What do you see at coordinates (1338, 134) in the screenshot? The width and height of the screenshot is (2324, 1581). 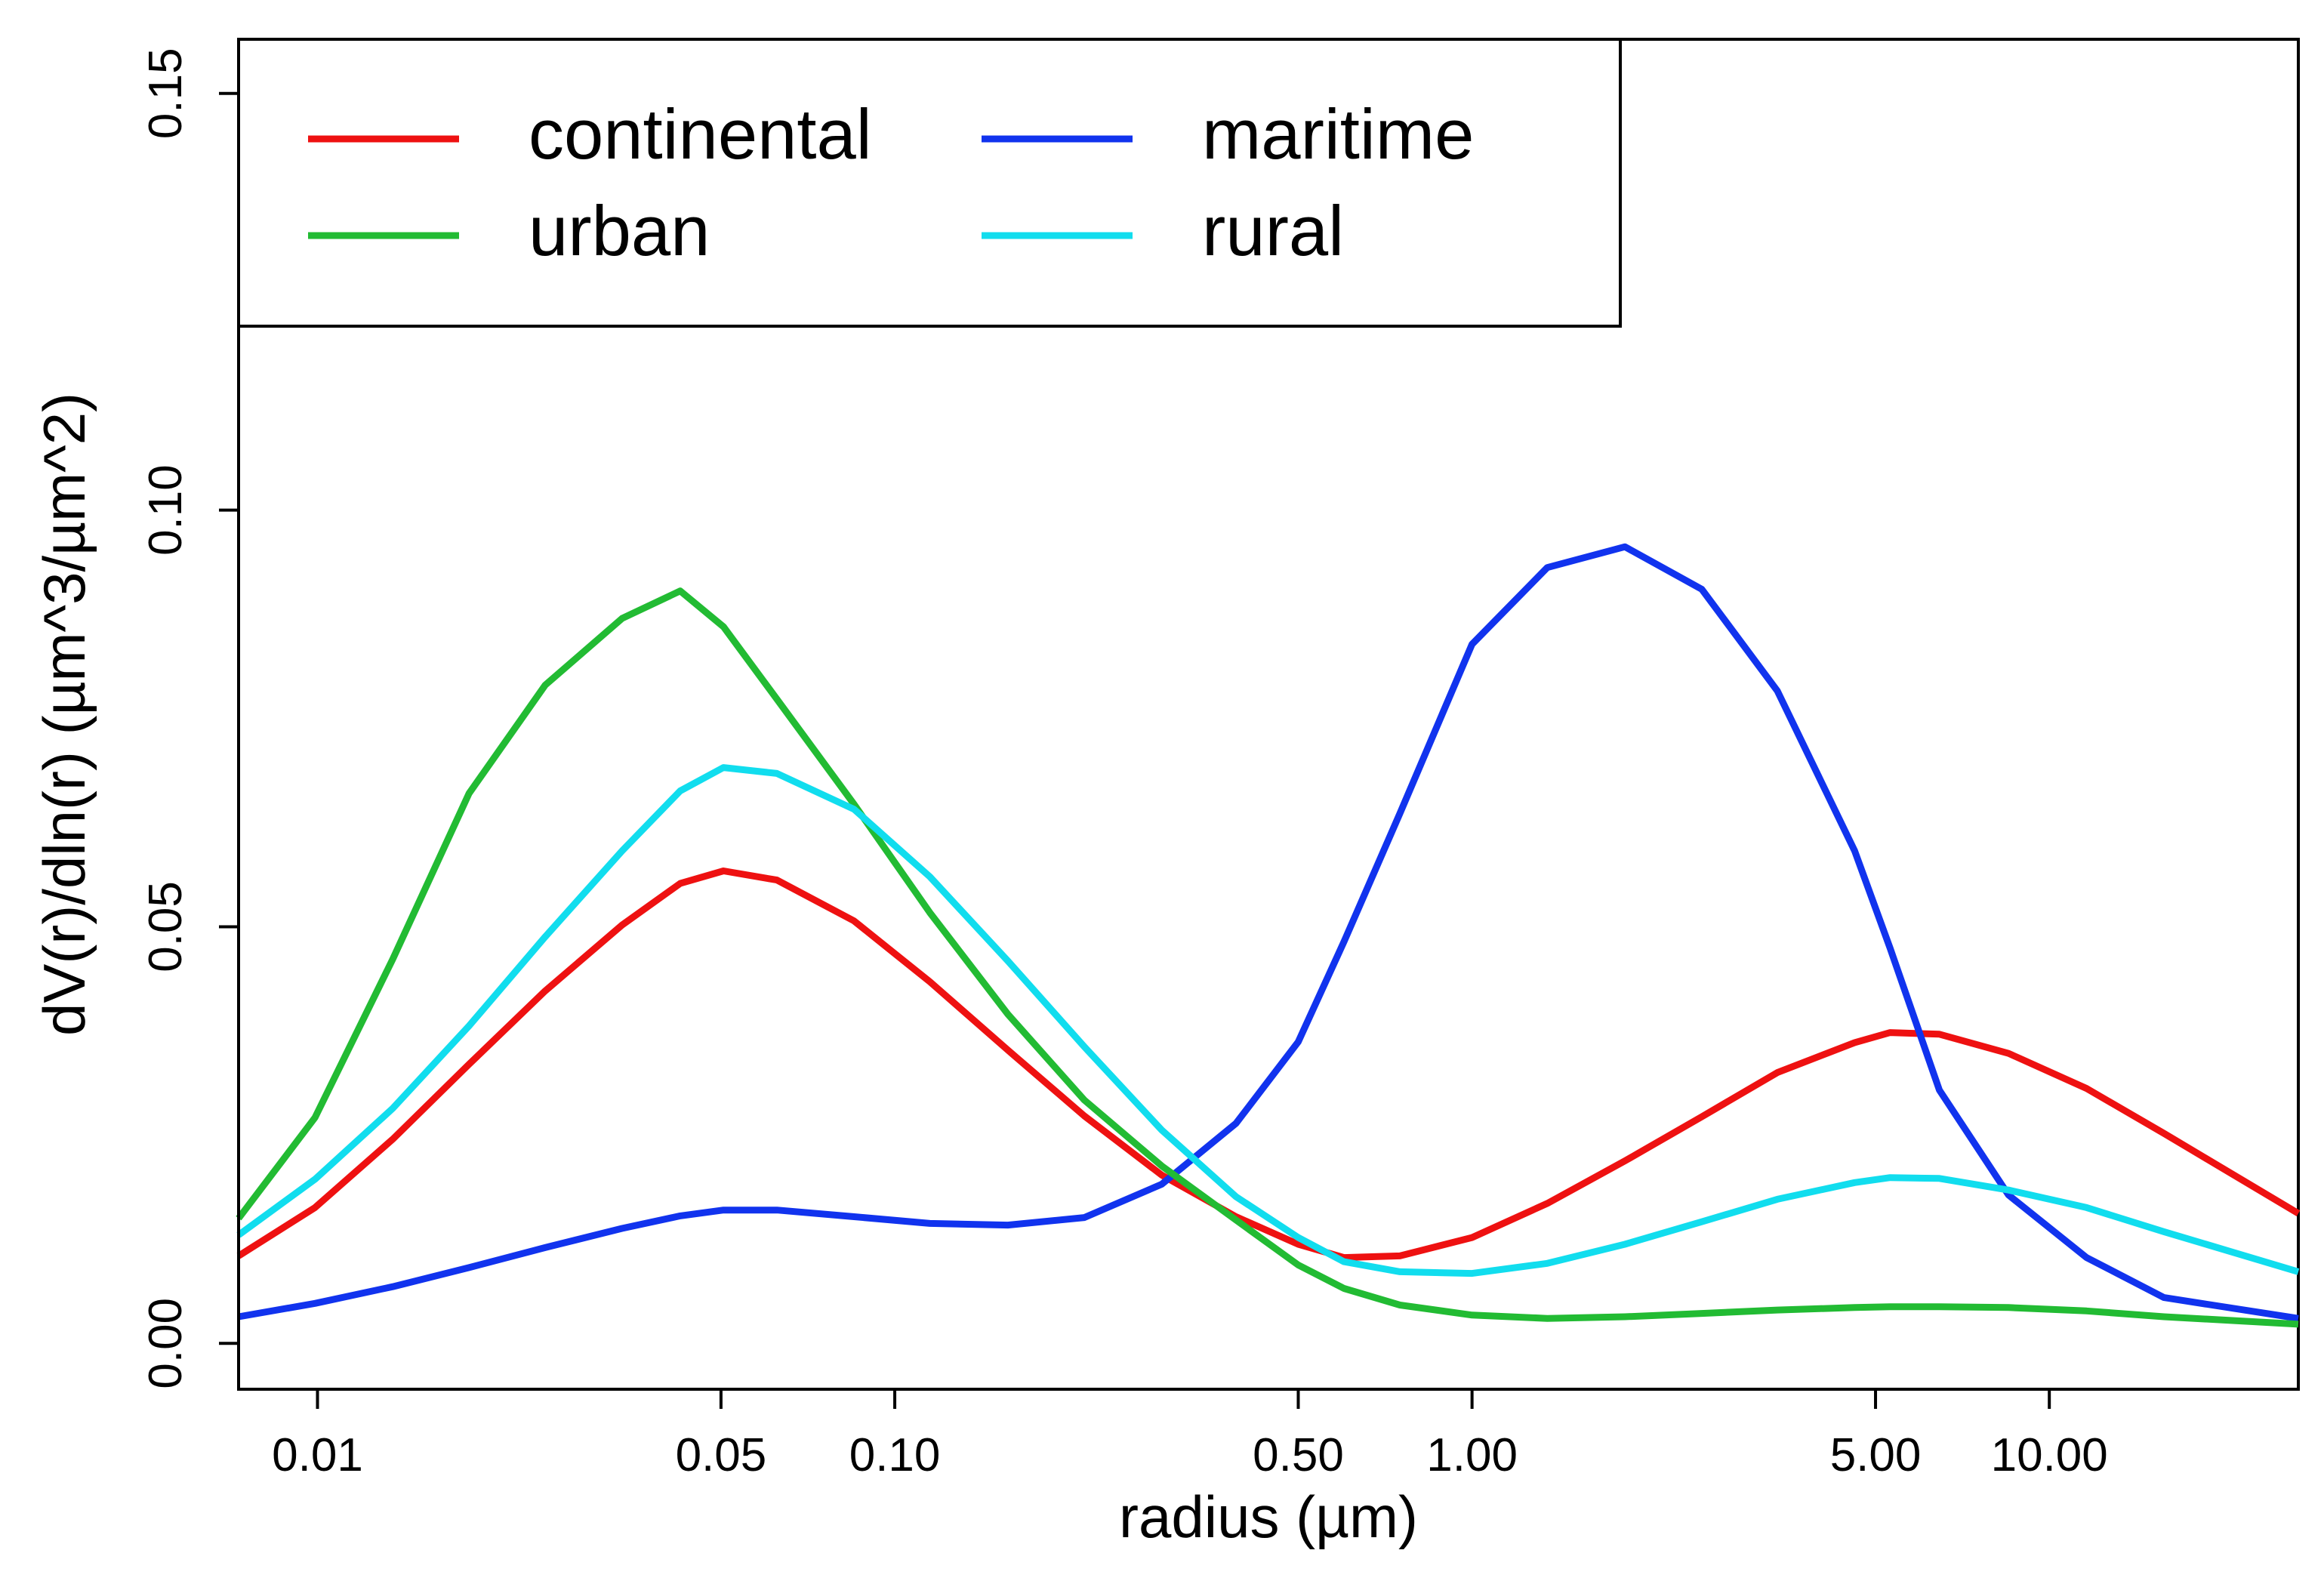 I see `legend-label-maritime: maritime` at bounding box center [1338, 134].